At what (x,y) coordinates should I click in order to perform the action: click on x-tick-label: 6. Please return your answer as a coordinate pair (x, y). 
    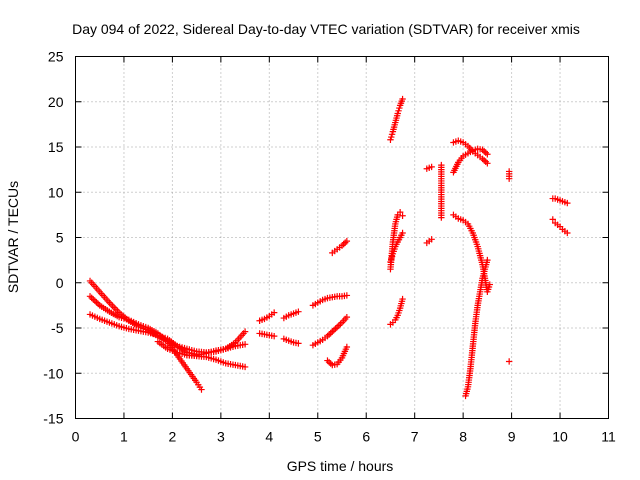
    Looking at the image, I should click on (366, 437).